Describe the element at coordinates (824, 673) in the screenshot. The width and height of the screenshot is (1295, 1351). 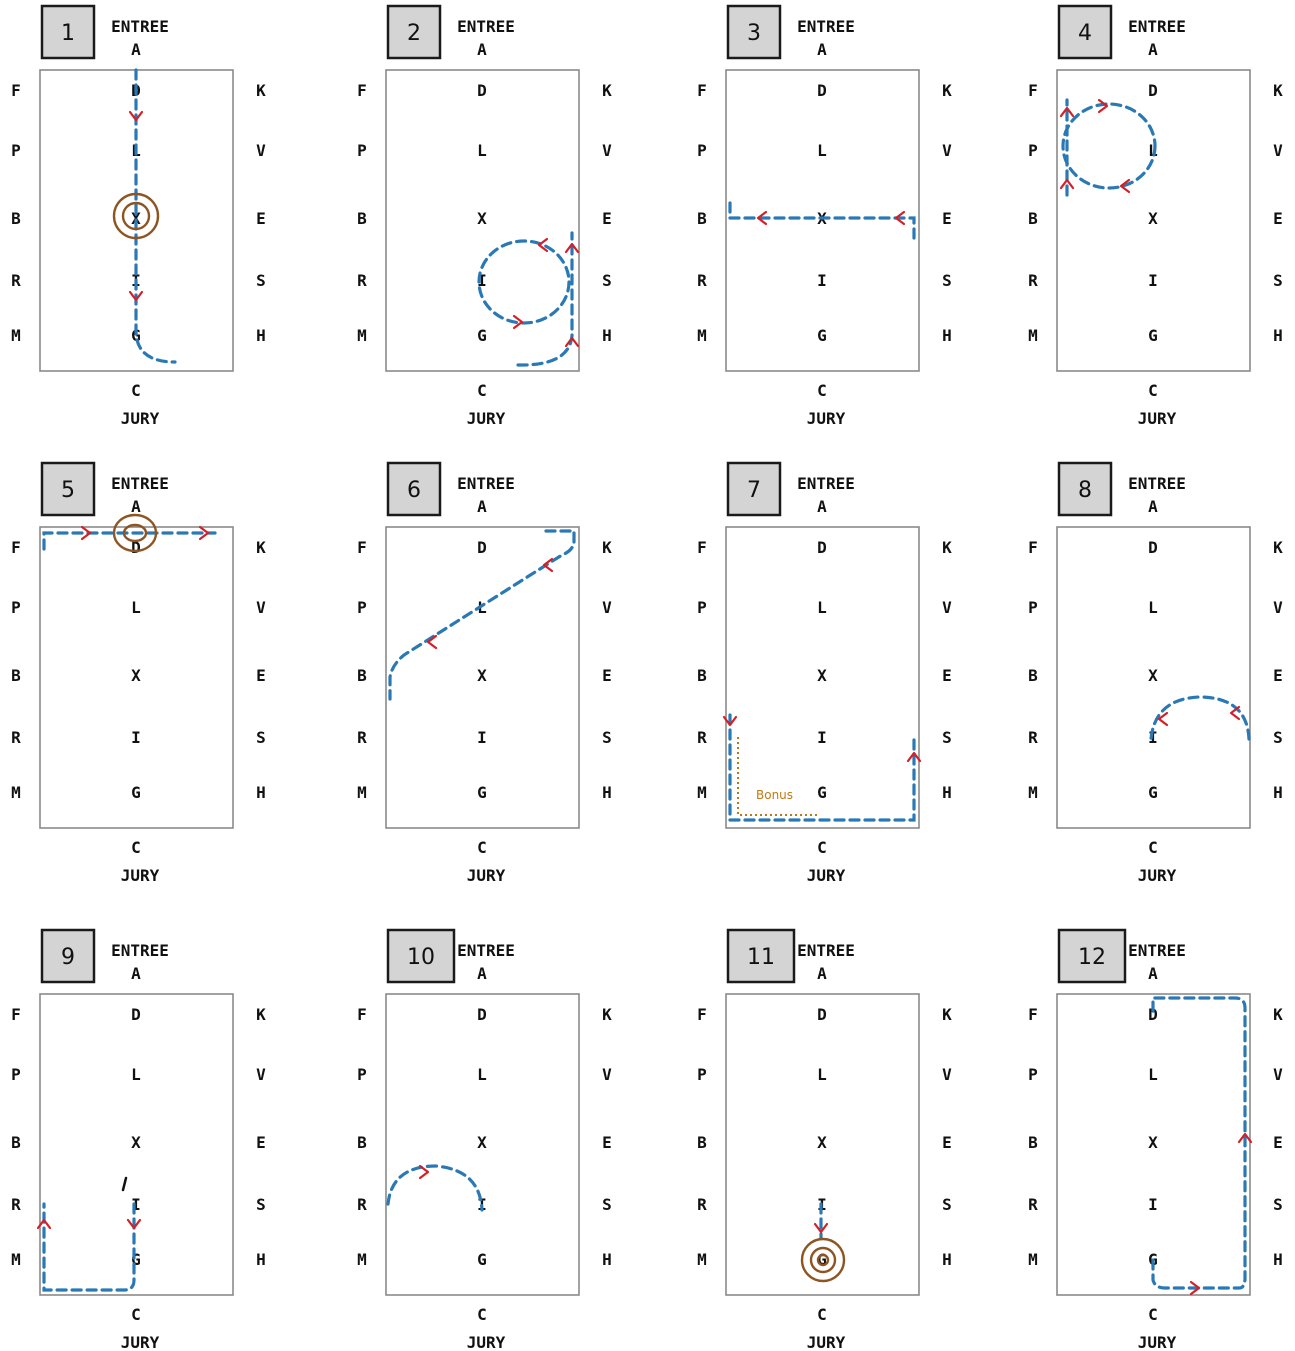
I see `figure-7: 7 ENTREE A F D K P L V B X E R I S M G H C JURY Bonus` at that location.